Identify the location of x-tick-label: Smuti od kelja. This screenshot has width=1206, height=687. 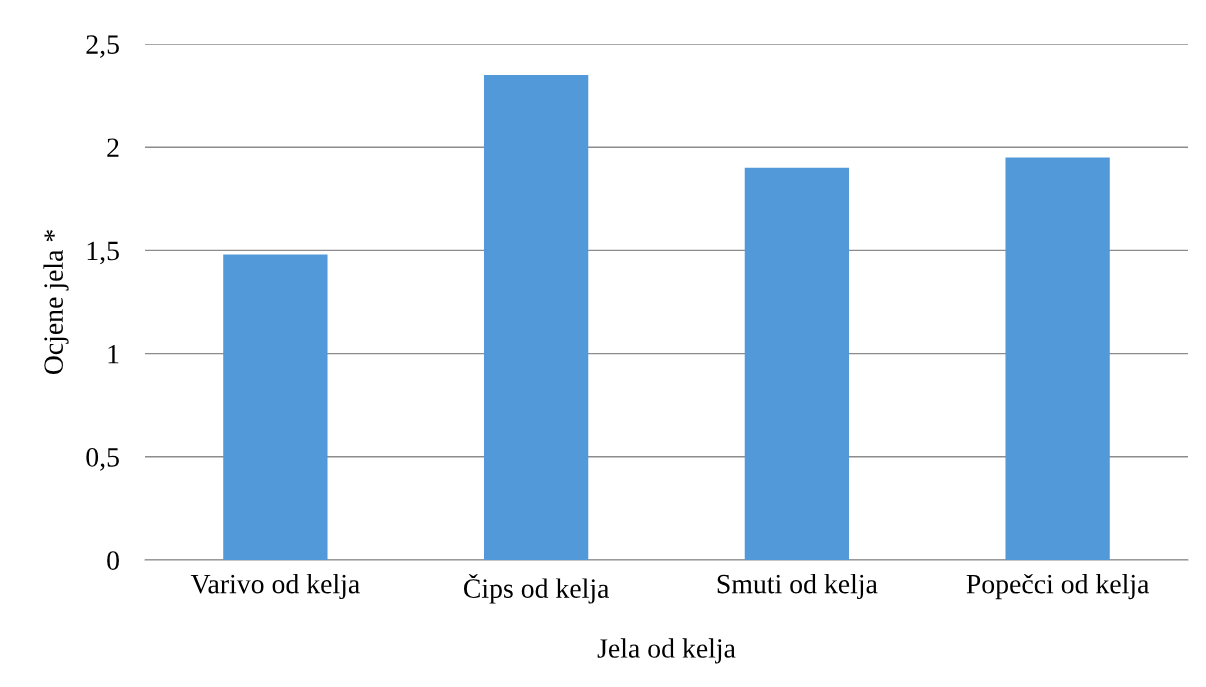
(797, 586).